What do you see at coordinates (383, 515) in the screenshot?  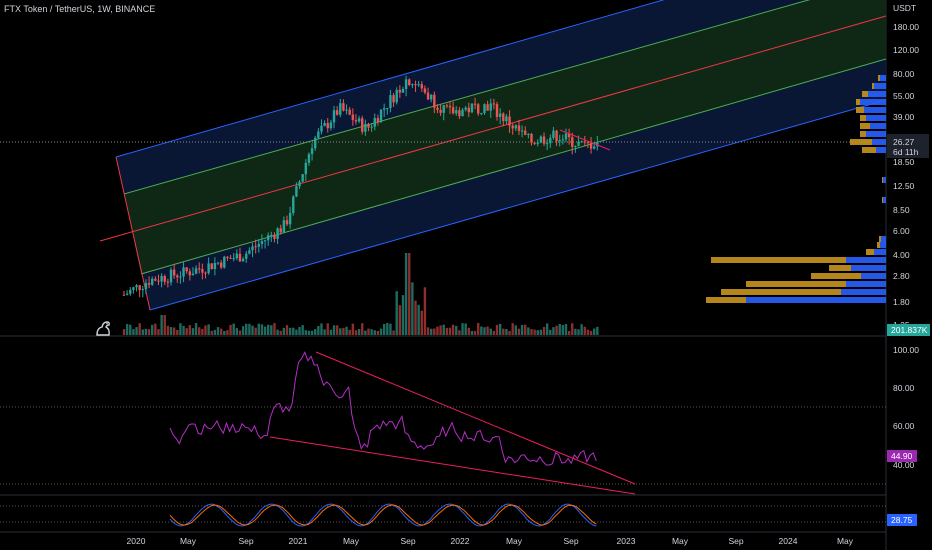 I see `stoch-d-line` at bounding box center [383, 515].